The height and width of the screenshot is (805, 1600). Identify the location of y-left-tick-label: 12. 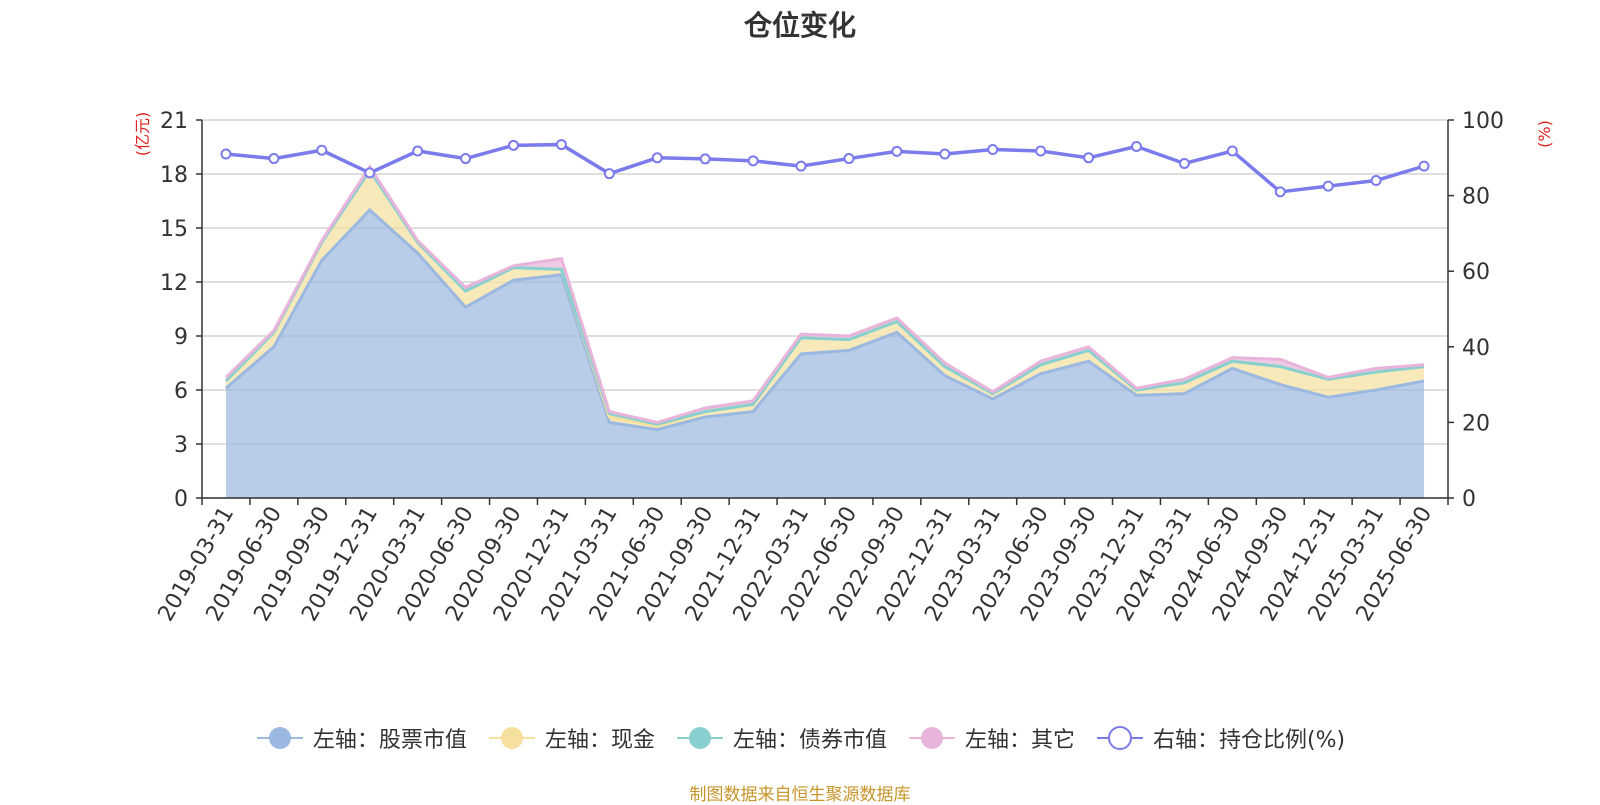
(174, 283).